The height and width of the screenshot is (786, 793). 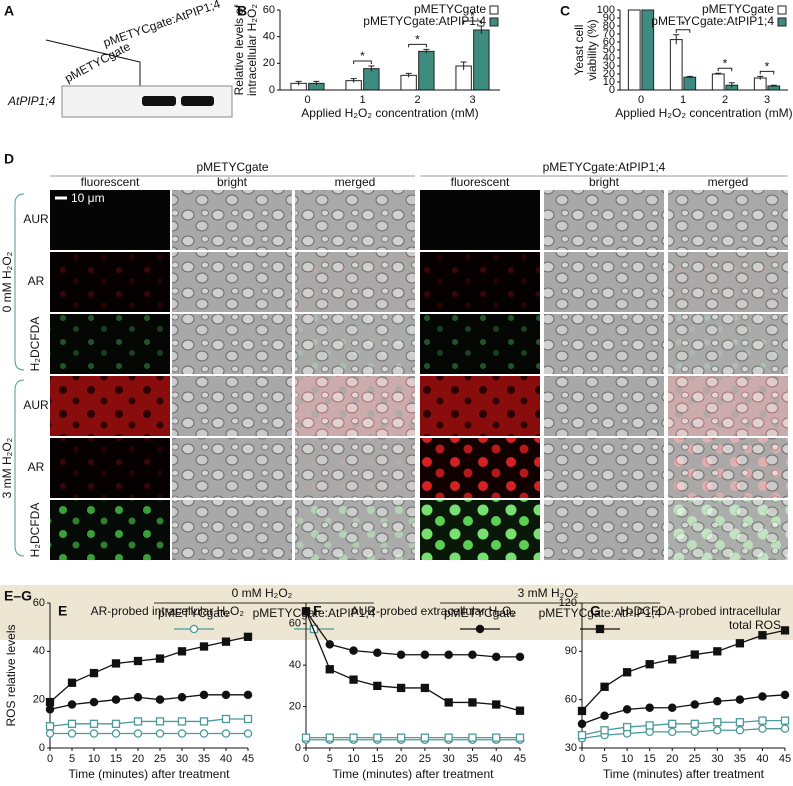 What do you see at coordinates (565, 11) in the screenshot?
I see `panel-label: C` at bounding box center [565, 11].